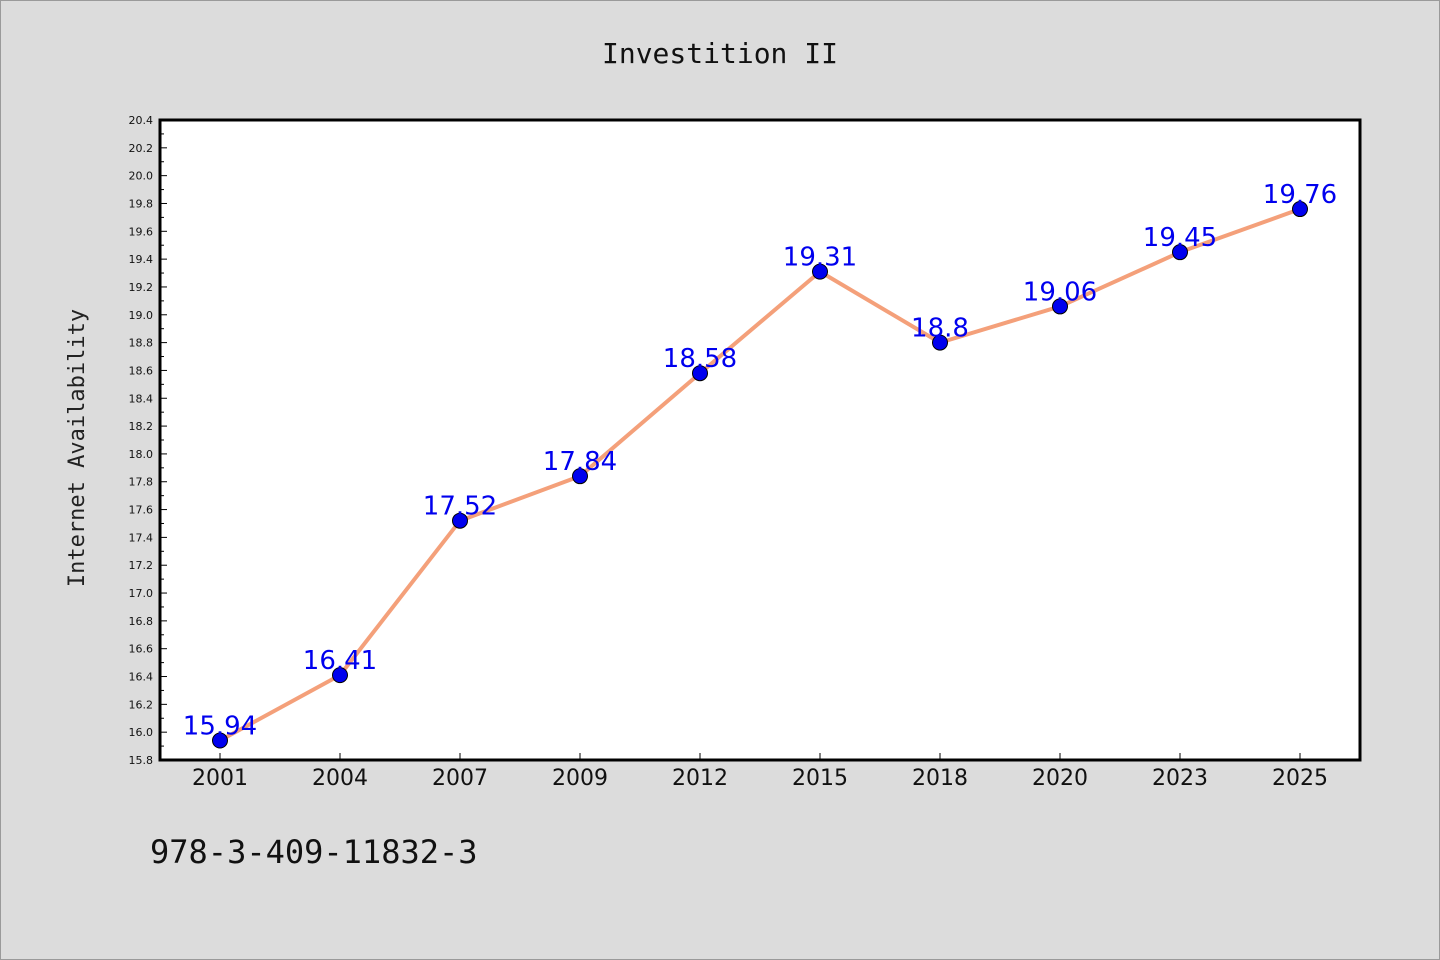 Image resolution: width=1440 pixels, height=960 pixels. I want to click on y-tick-label: 18.6, so click(141, 370).